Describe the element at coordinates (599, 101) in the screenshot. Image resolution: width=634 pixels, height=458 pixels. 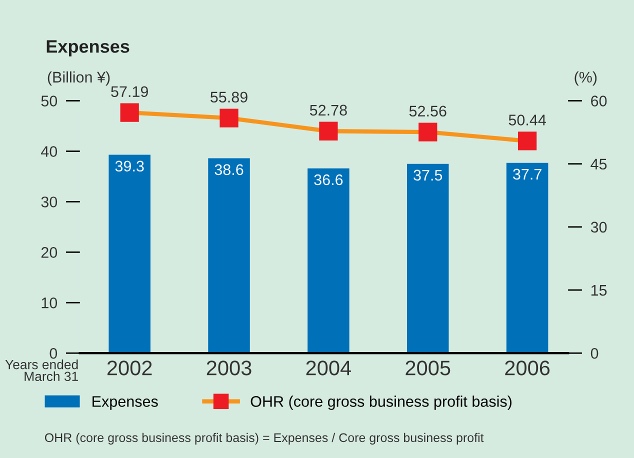
I see `y2-tick-label: 60` at that location.